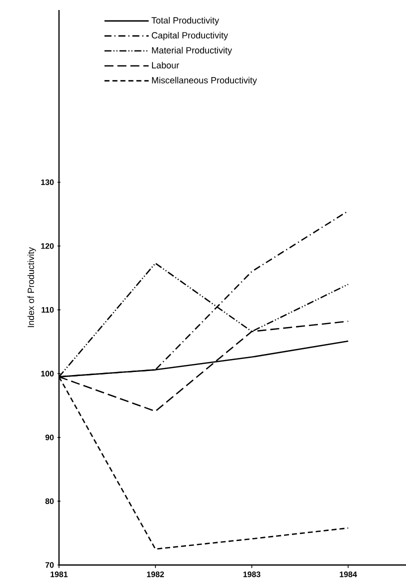  Describe the element at coordinates (204, 81) in the screenshot. I see `legend-label: Miscellaneous Productivity` at that location.